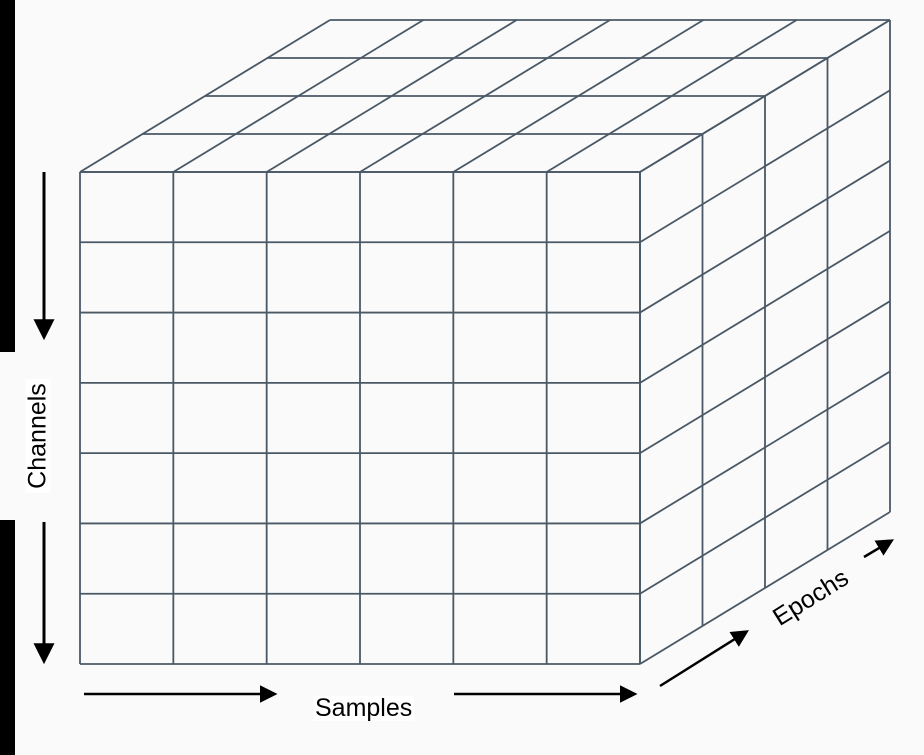  I want to click on samples-axis-label: Samples, so click(364, 708).